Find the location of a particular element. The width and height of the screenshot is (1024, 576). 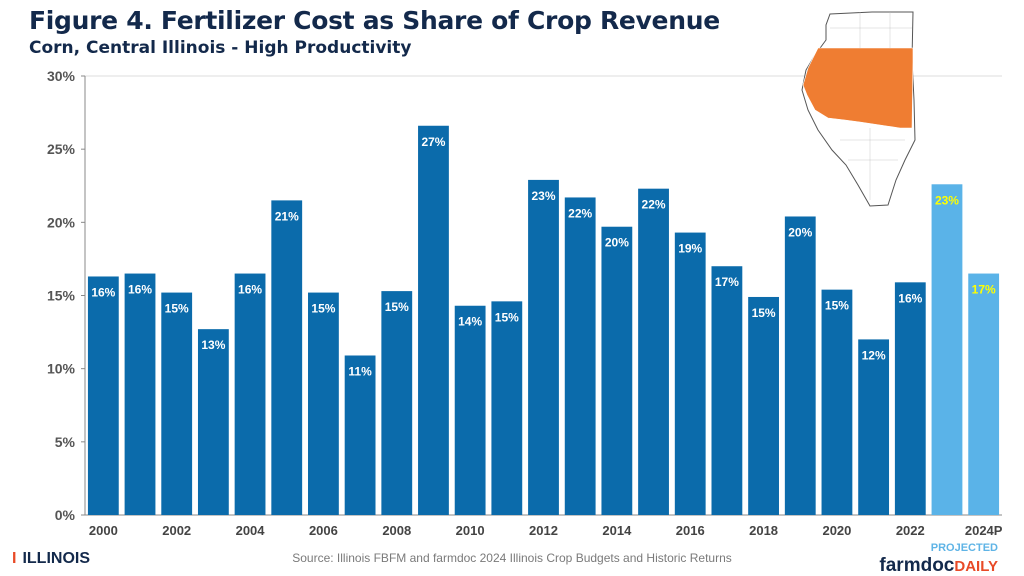

data-label-2000: 16% is located at coordinates (103, 292).